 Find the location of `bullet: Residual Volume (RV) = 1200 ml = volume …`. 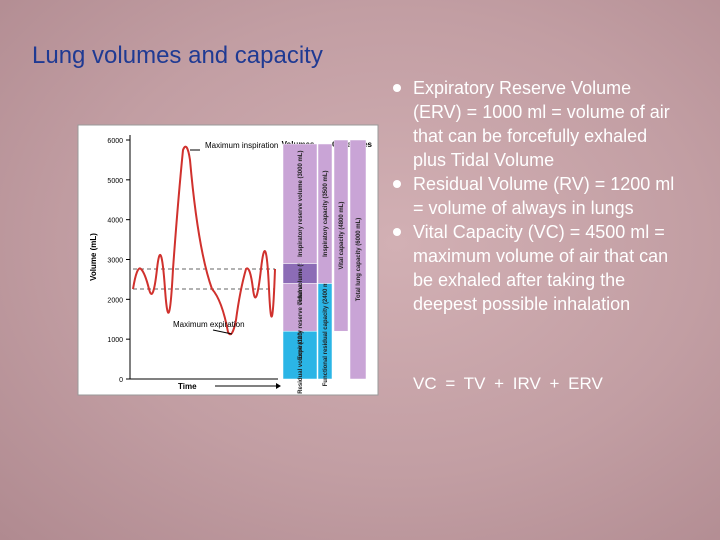

bullet: Residual Volume (RV) = 1200 ml = volume … is located at coordinates (538, 196).